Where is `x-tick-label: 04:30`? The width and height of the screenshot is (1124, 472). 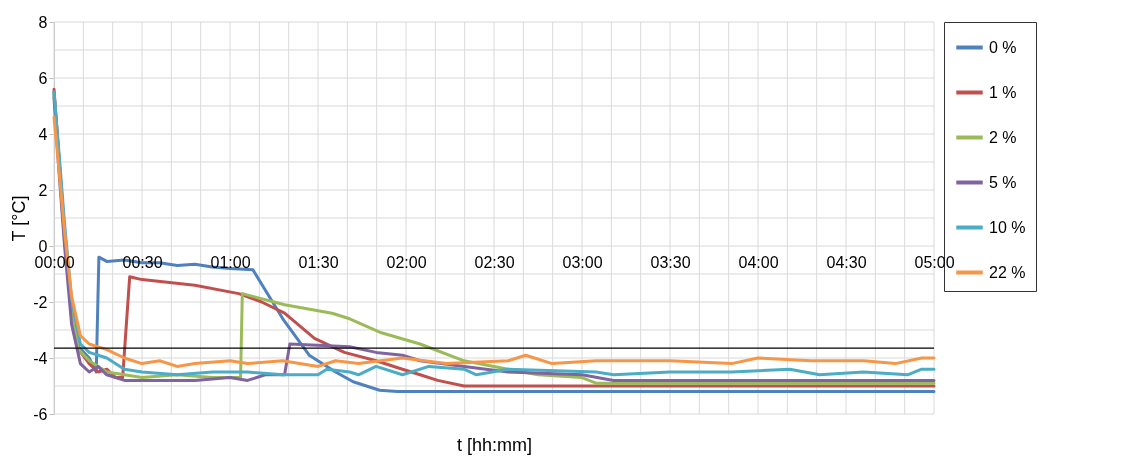
x-tick-label: 04:30 is located at coordinates (846, 262).